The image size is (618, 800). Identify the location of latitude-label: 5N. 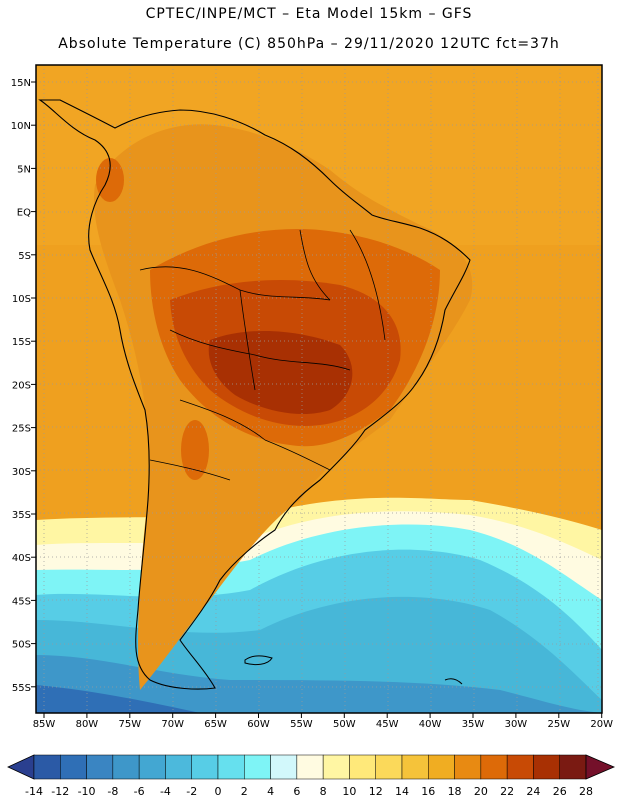
(24, 169).